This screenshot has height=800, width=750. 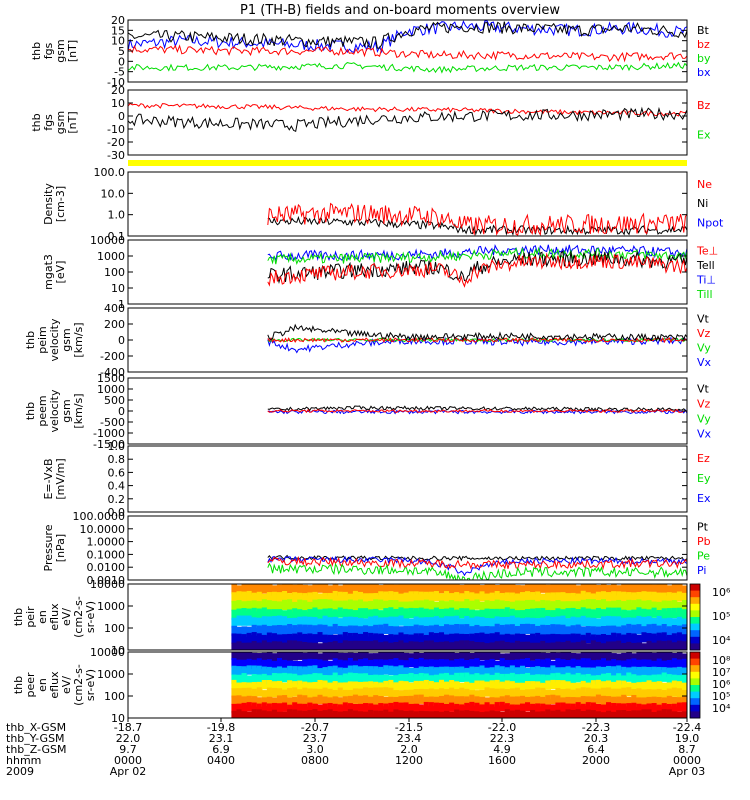 I want to click on legend-entry: by, so click(x=704, y=58).